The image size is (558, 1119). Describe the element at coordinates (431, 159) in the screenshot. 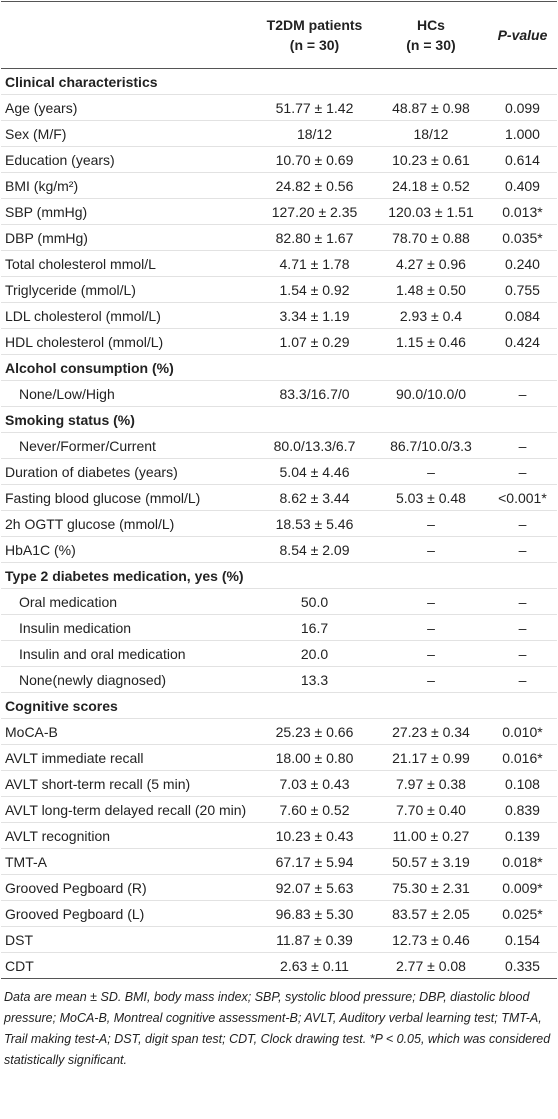

I see `cell: 10.23 ± 0.61` at that location.